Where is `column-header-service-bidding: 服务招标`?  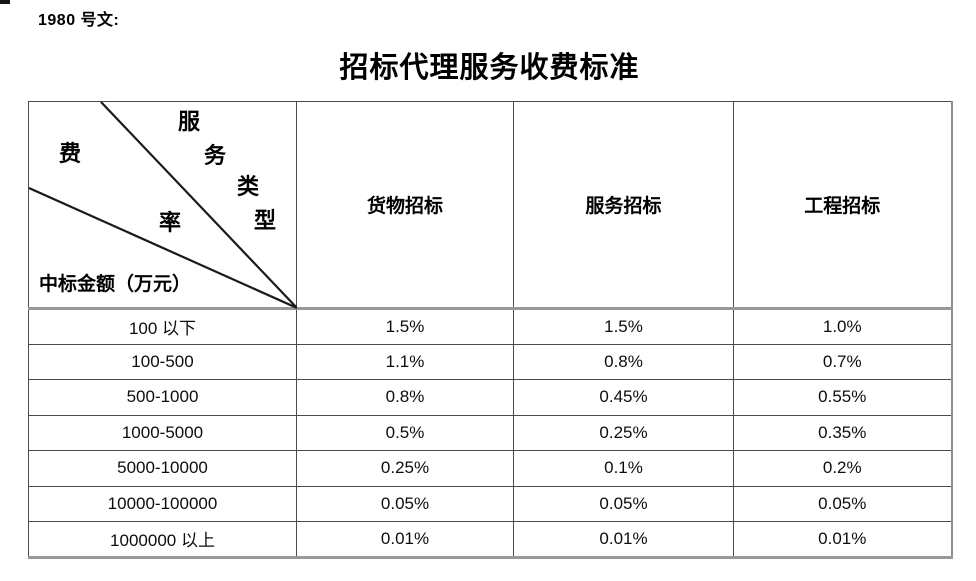 column-header-service-bidding: 服务招标 is located at coordinates (623, 205).